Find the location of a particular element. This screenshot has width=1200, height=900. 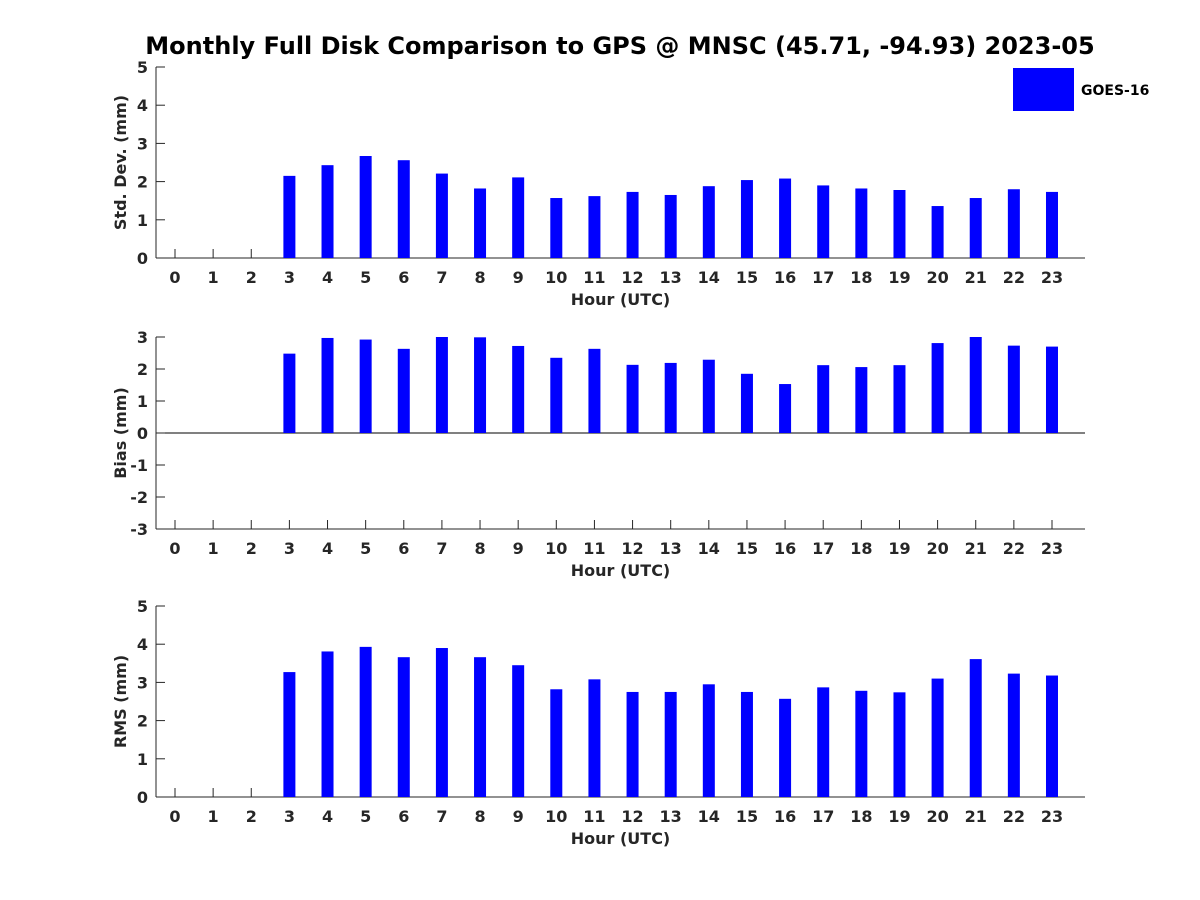

legend-label-goes-16: GOES-16 is located at coordinates (1115, 91).